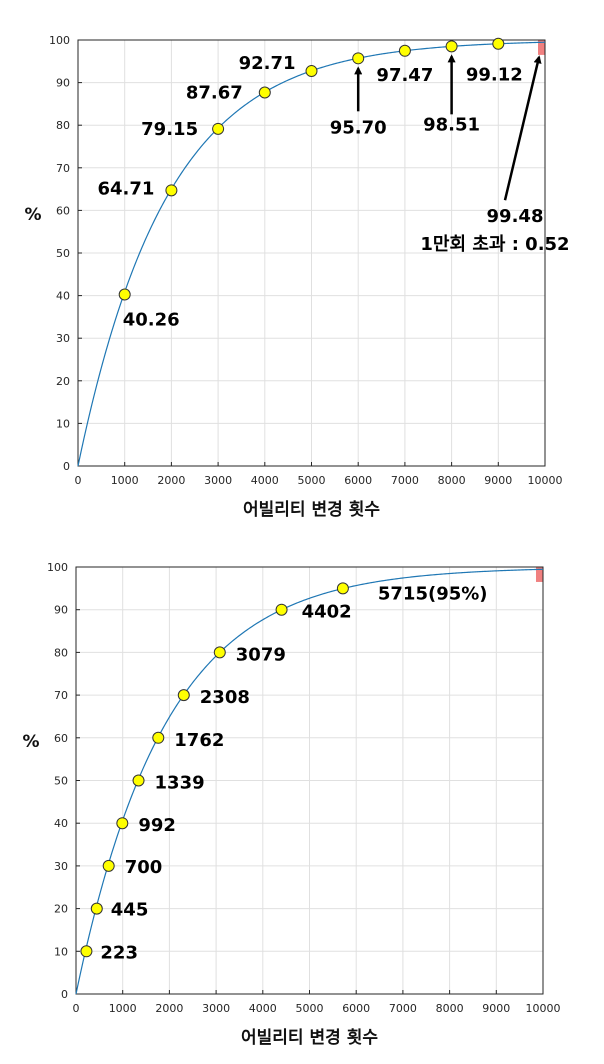 This screenshot has height=1064, width=604. I want to click on data-label: 95.70, so click(358, 127).